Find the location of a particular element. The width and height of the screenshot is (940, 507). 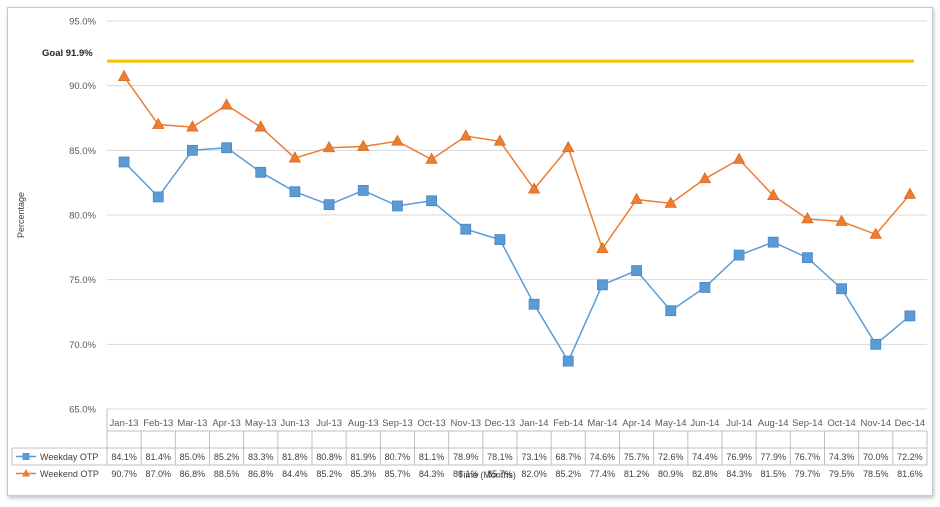

data-table-cell: 68.7% is located at coordinates (568, 457).